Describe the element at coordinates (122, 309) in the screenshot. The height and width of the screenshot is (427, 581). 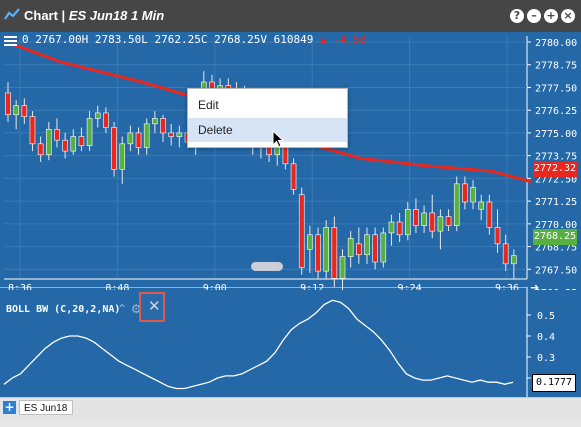
I see `collapse-icon: ⌃` at that location.